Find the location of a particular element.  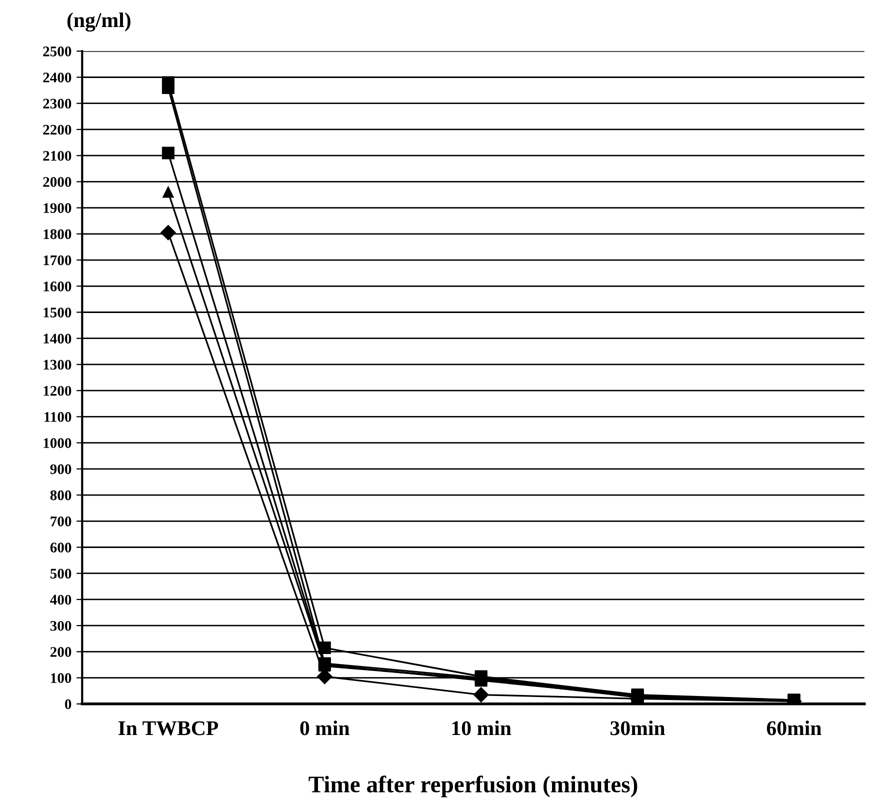

y-tick-label: 100 is located at coordinates (61, 678).